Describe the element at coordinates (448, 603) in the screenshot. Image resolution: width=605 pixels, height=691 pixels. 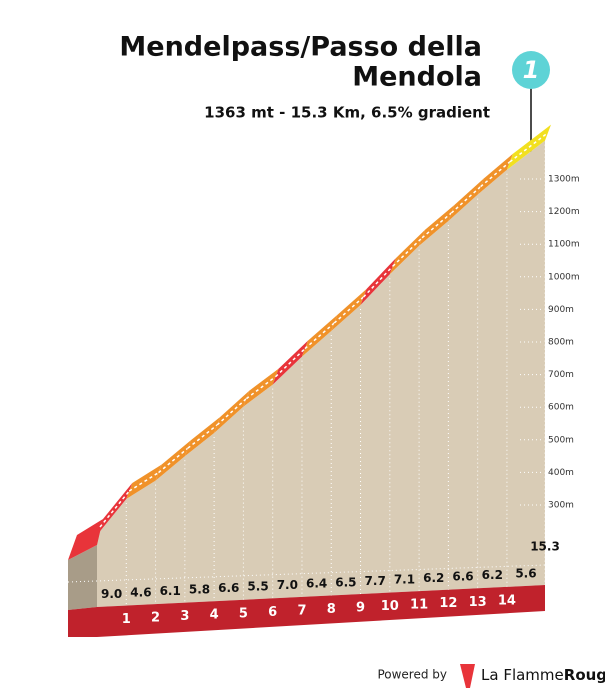
I see `km-label: 12` at that location.